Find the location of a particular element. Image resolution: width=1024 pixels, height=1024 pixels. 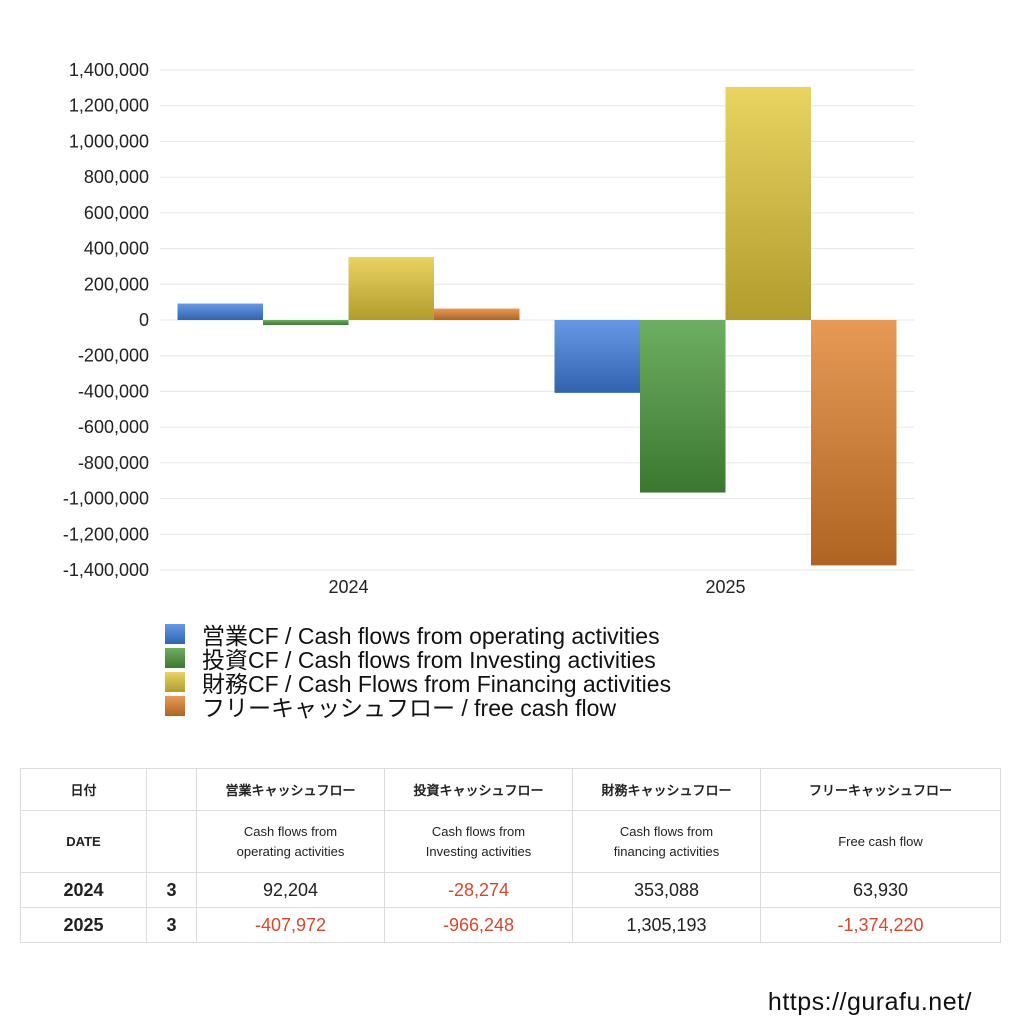

header-date-en: DATE is located at coordinates (83, 841).